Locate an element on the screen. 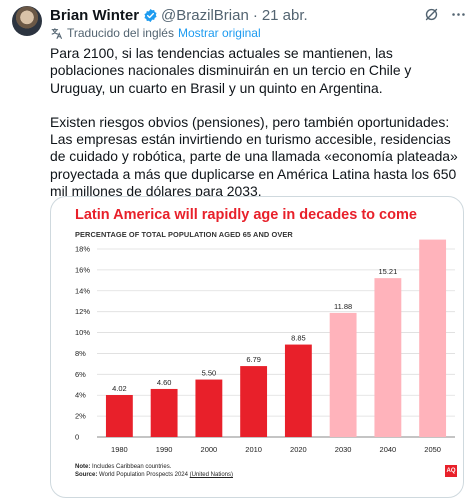 The width and height of the screenshot is (475, 503). x-tick-label: 2020 is located at coordinates (298, 449).